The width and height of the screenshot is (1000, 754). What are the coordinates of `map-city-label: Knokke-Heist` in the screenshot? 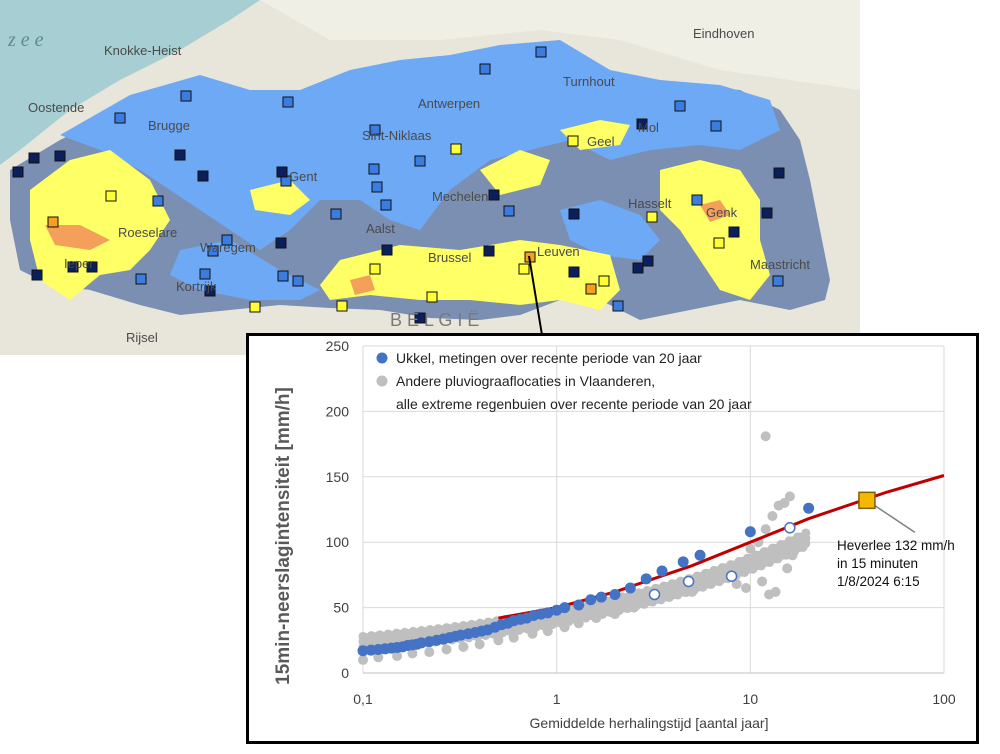 It's located at (143, 50).